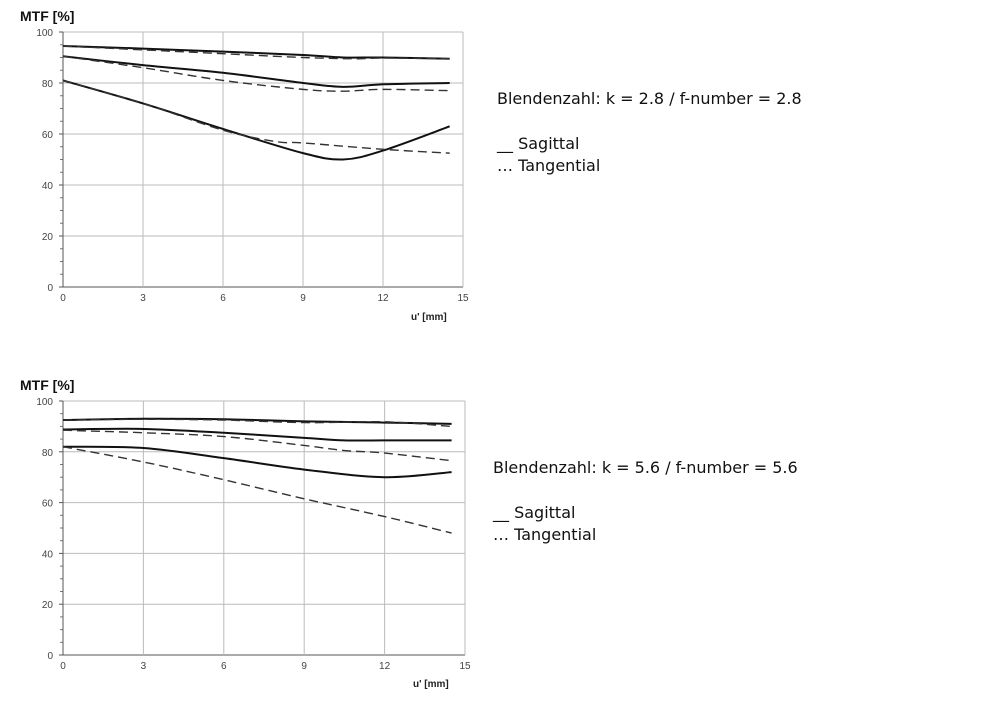  I want to click on chart1-legend-tangential: … Tangential, so click(549, 165).